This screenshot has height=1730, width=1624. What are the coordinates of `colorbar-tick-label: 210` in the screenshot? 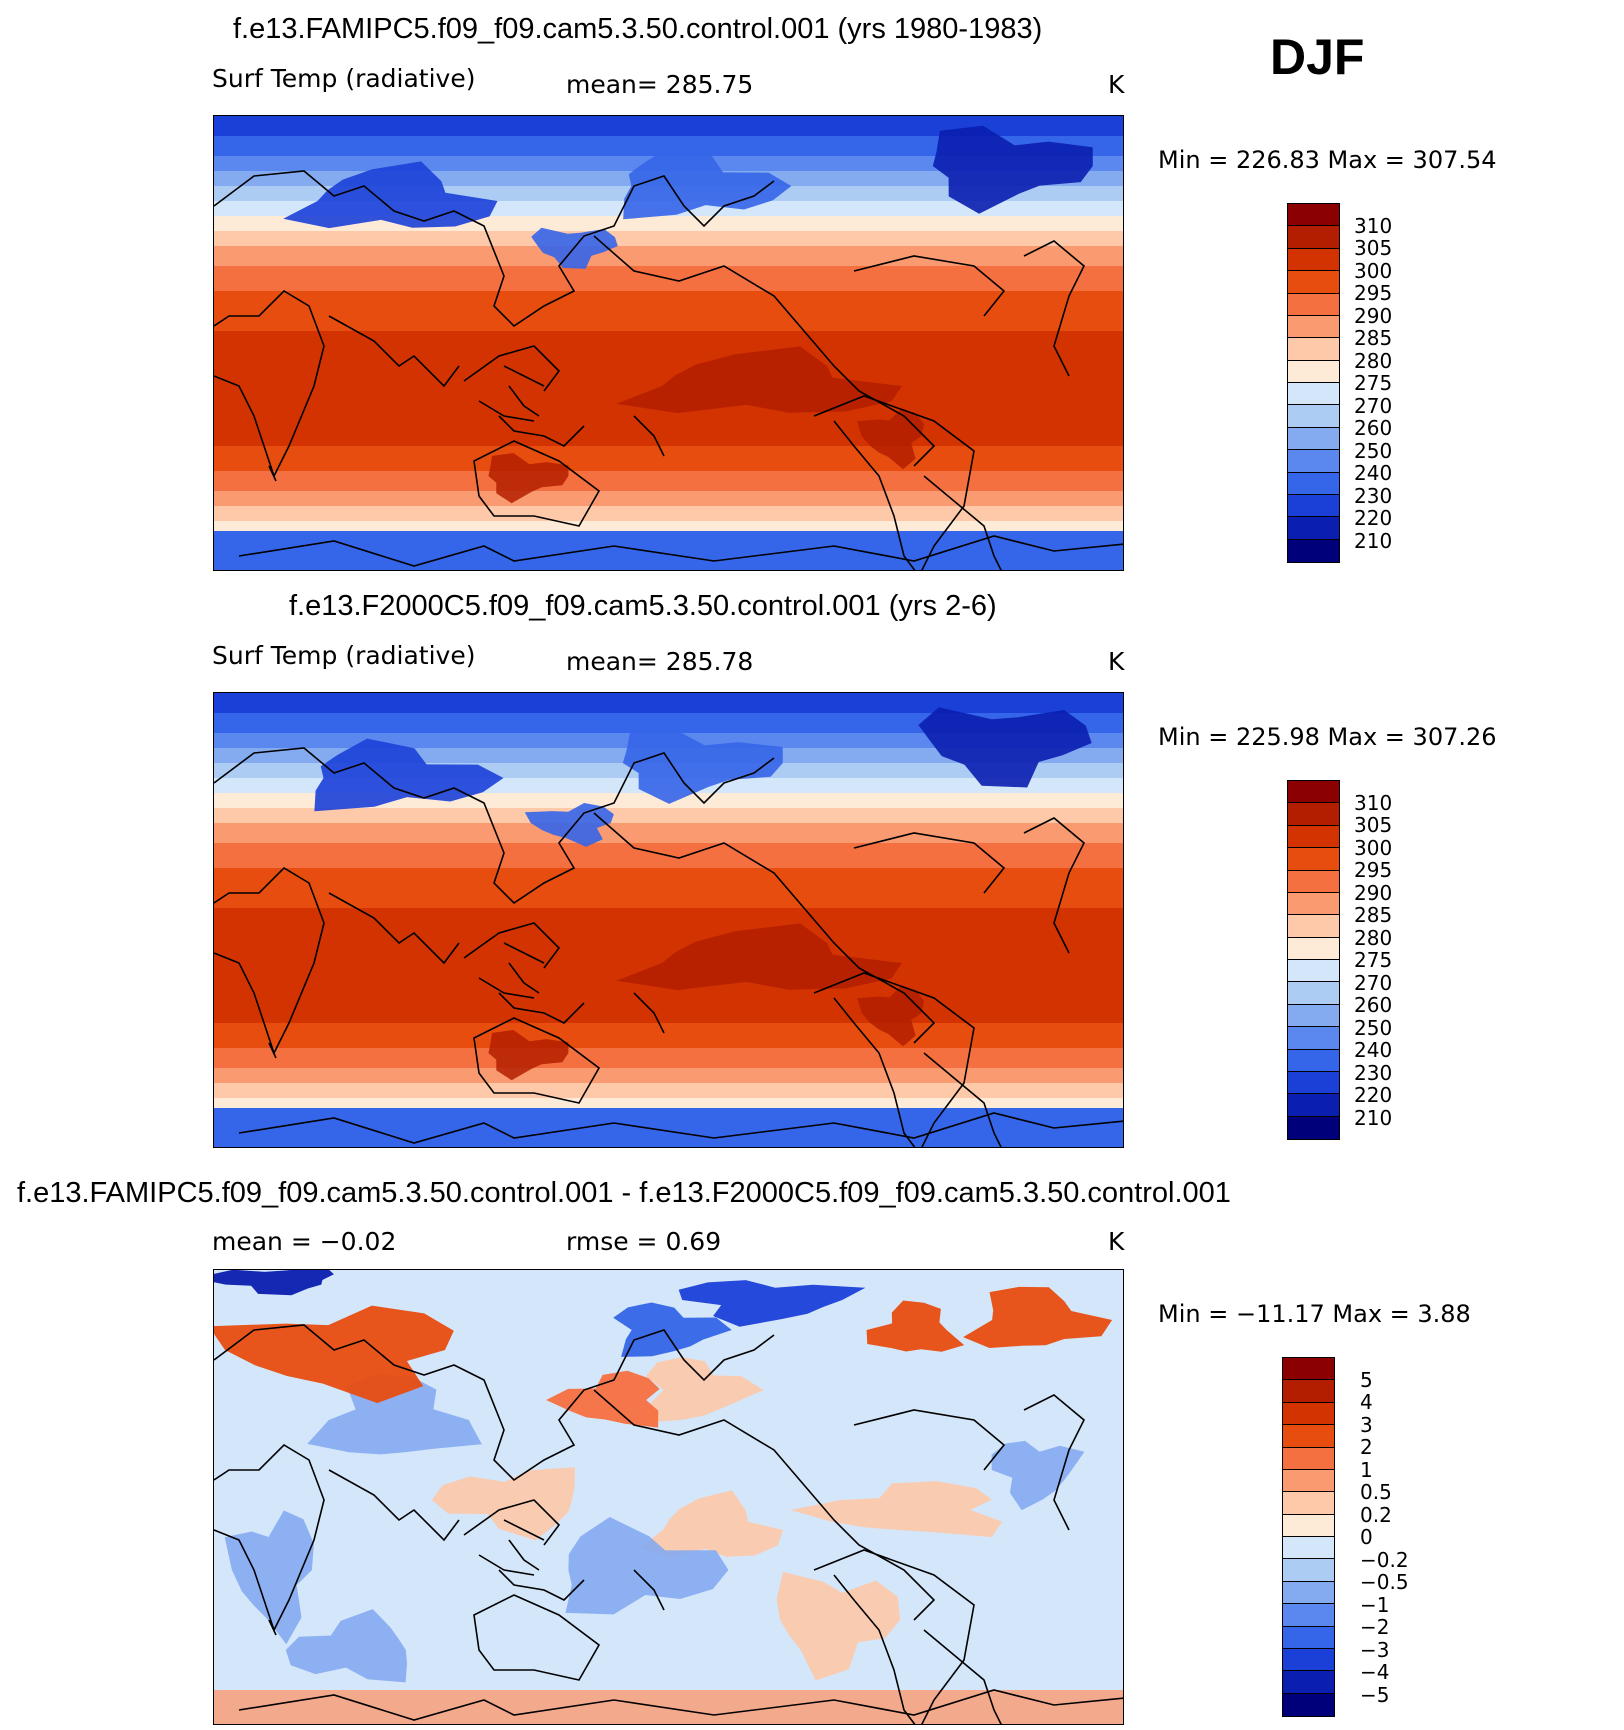 It's located at (1373, 1117).